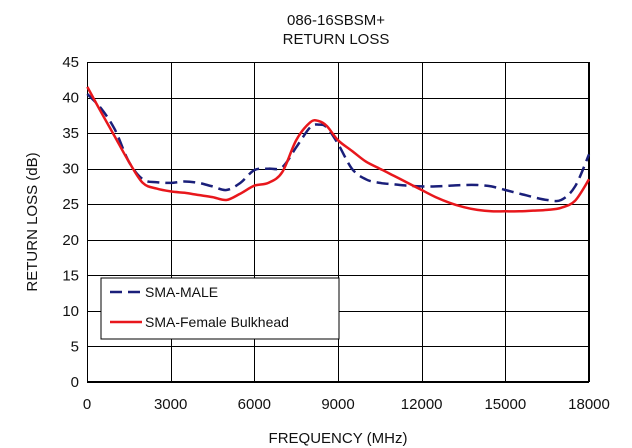  I want to click on legend: SMA-MALE SMA-Female Bulkhead, so click(220, 308).